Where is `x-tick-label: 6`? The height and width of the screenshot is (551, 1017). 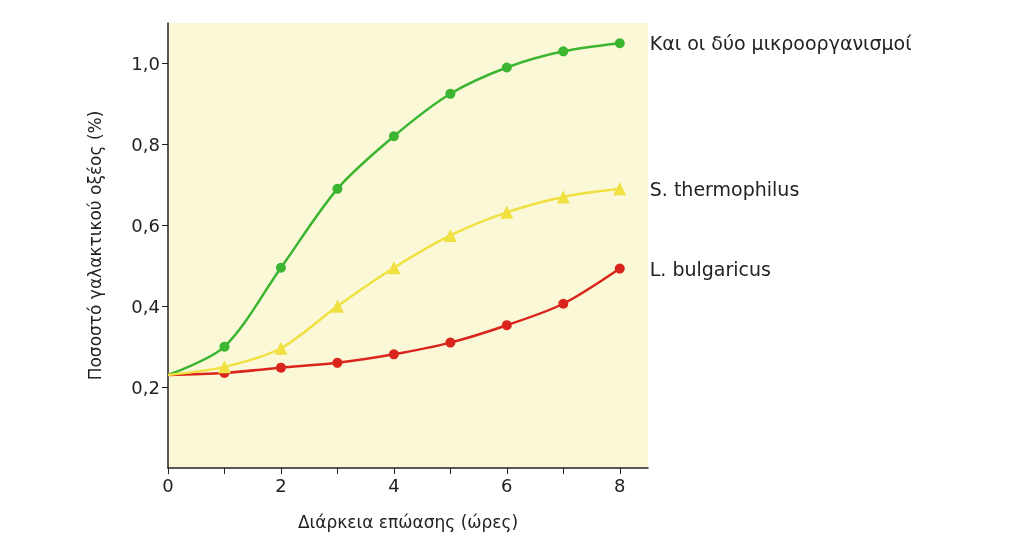
x-tick-label: 6 is located at coordinates (507, 485).